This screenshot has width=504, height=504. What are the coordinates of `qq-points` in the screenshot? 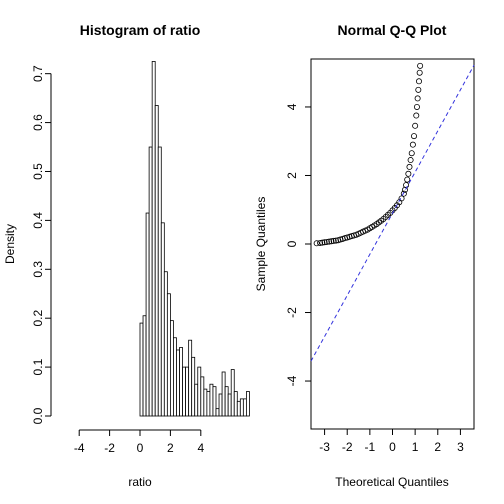 It's located at (368, 154).